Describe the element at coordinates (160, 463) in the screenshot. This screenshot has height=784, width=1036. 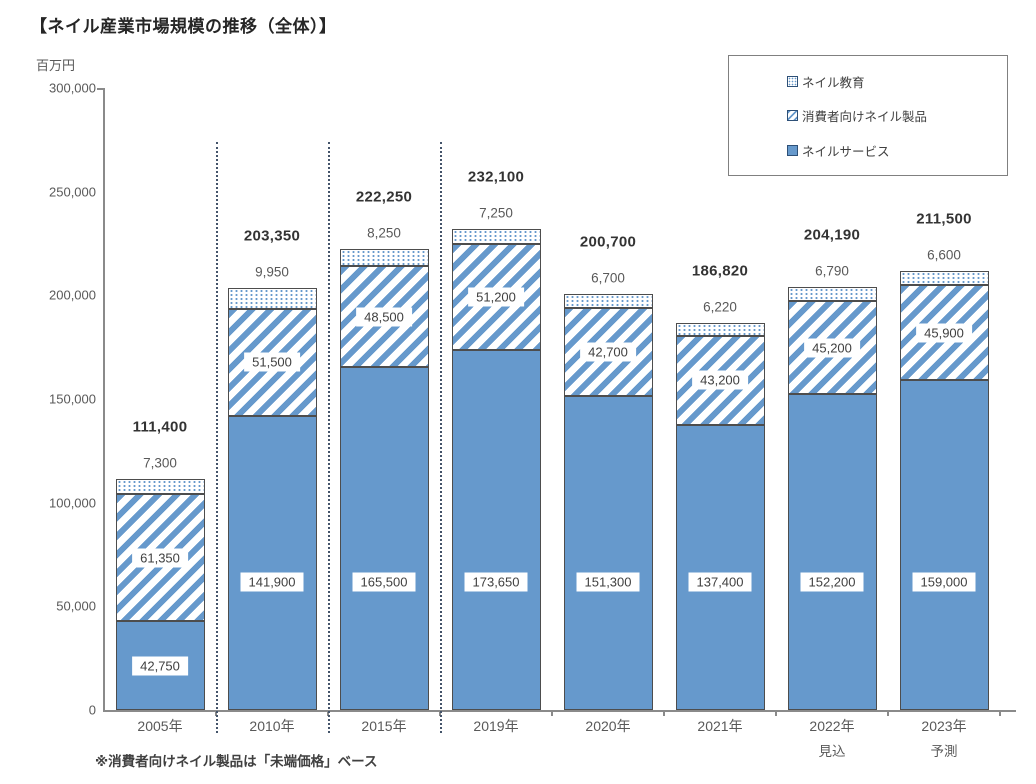
I see `segment-value-label: 7,300` at that location.